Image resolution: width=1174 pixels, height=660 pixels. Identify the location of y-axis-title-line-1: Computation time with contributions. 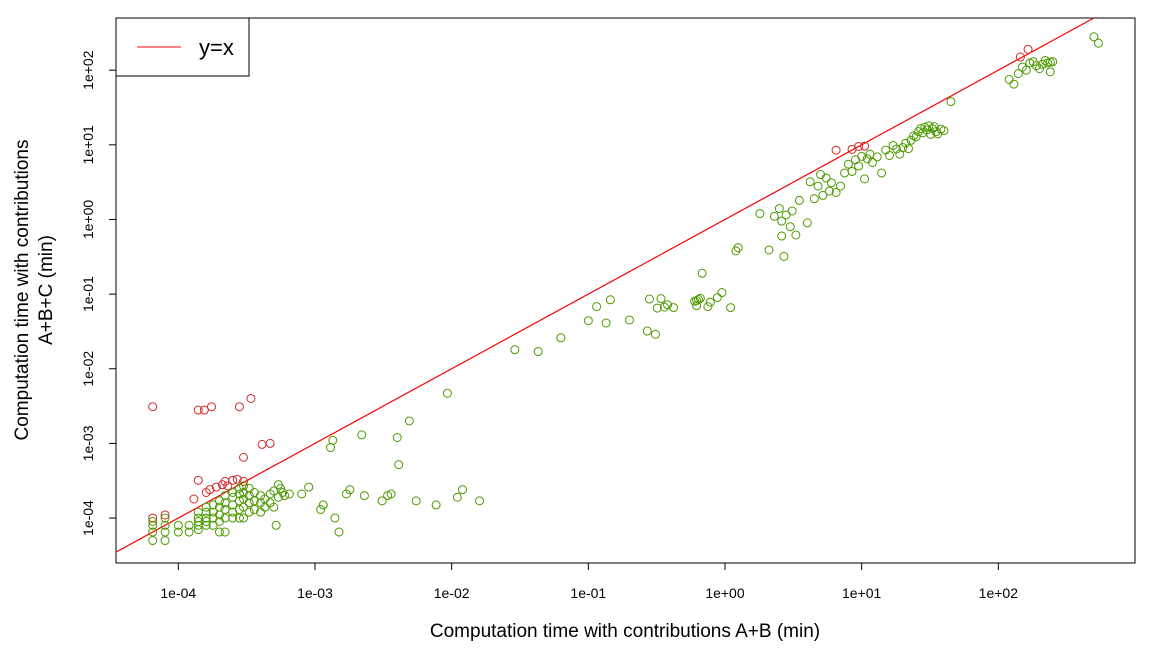
(22, 290).